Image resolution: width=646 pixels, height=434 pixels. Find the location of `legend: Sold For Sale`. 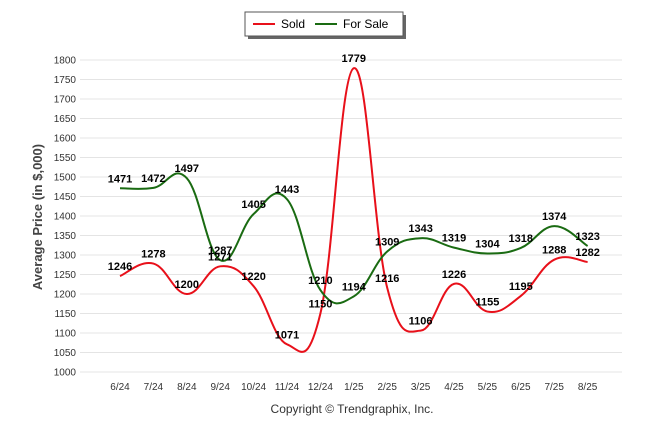

legend: Sold For Sale is located at coordinates (325, 25).